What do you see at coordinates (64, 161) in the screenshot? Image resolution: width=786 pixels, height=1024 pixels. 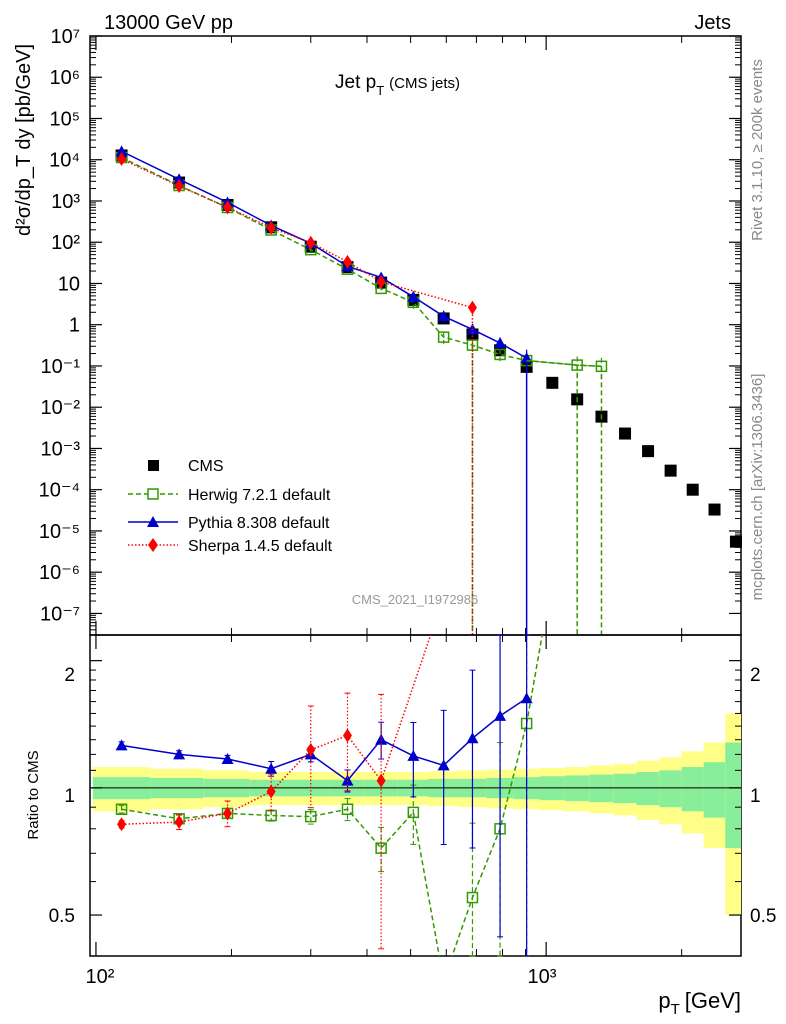 I see `y-tick-label: 10⁴` at bounding box center [64, 161].